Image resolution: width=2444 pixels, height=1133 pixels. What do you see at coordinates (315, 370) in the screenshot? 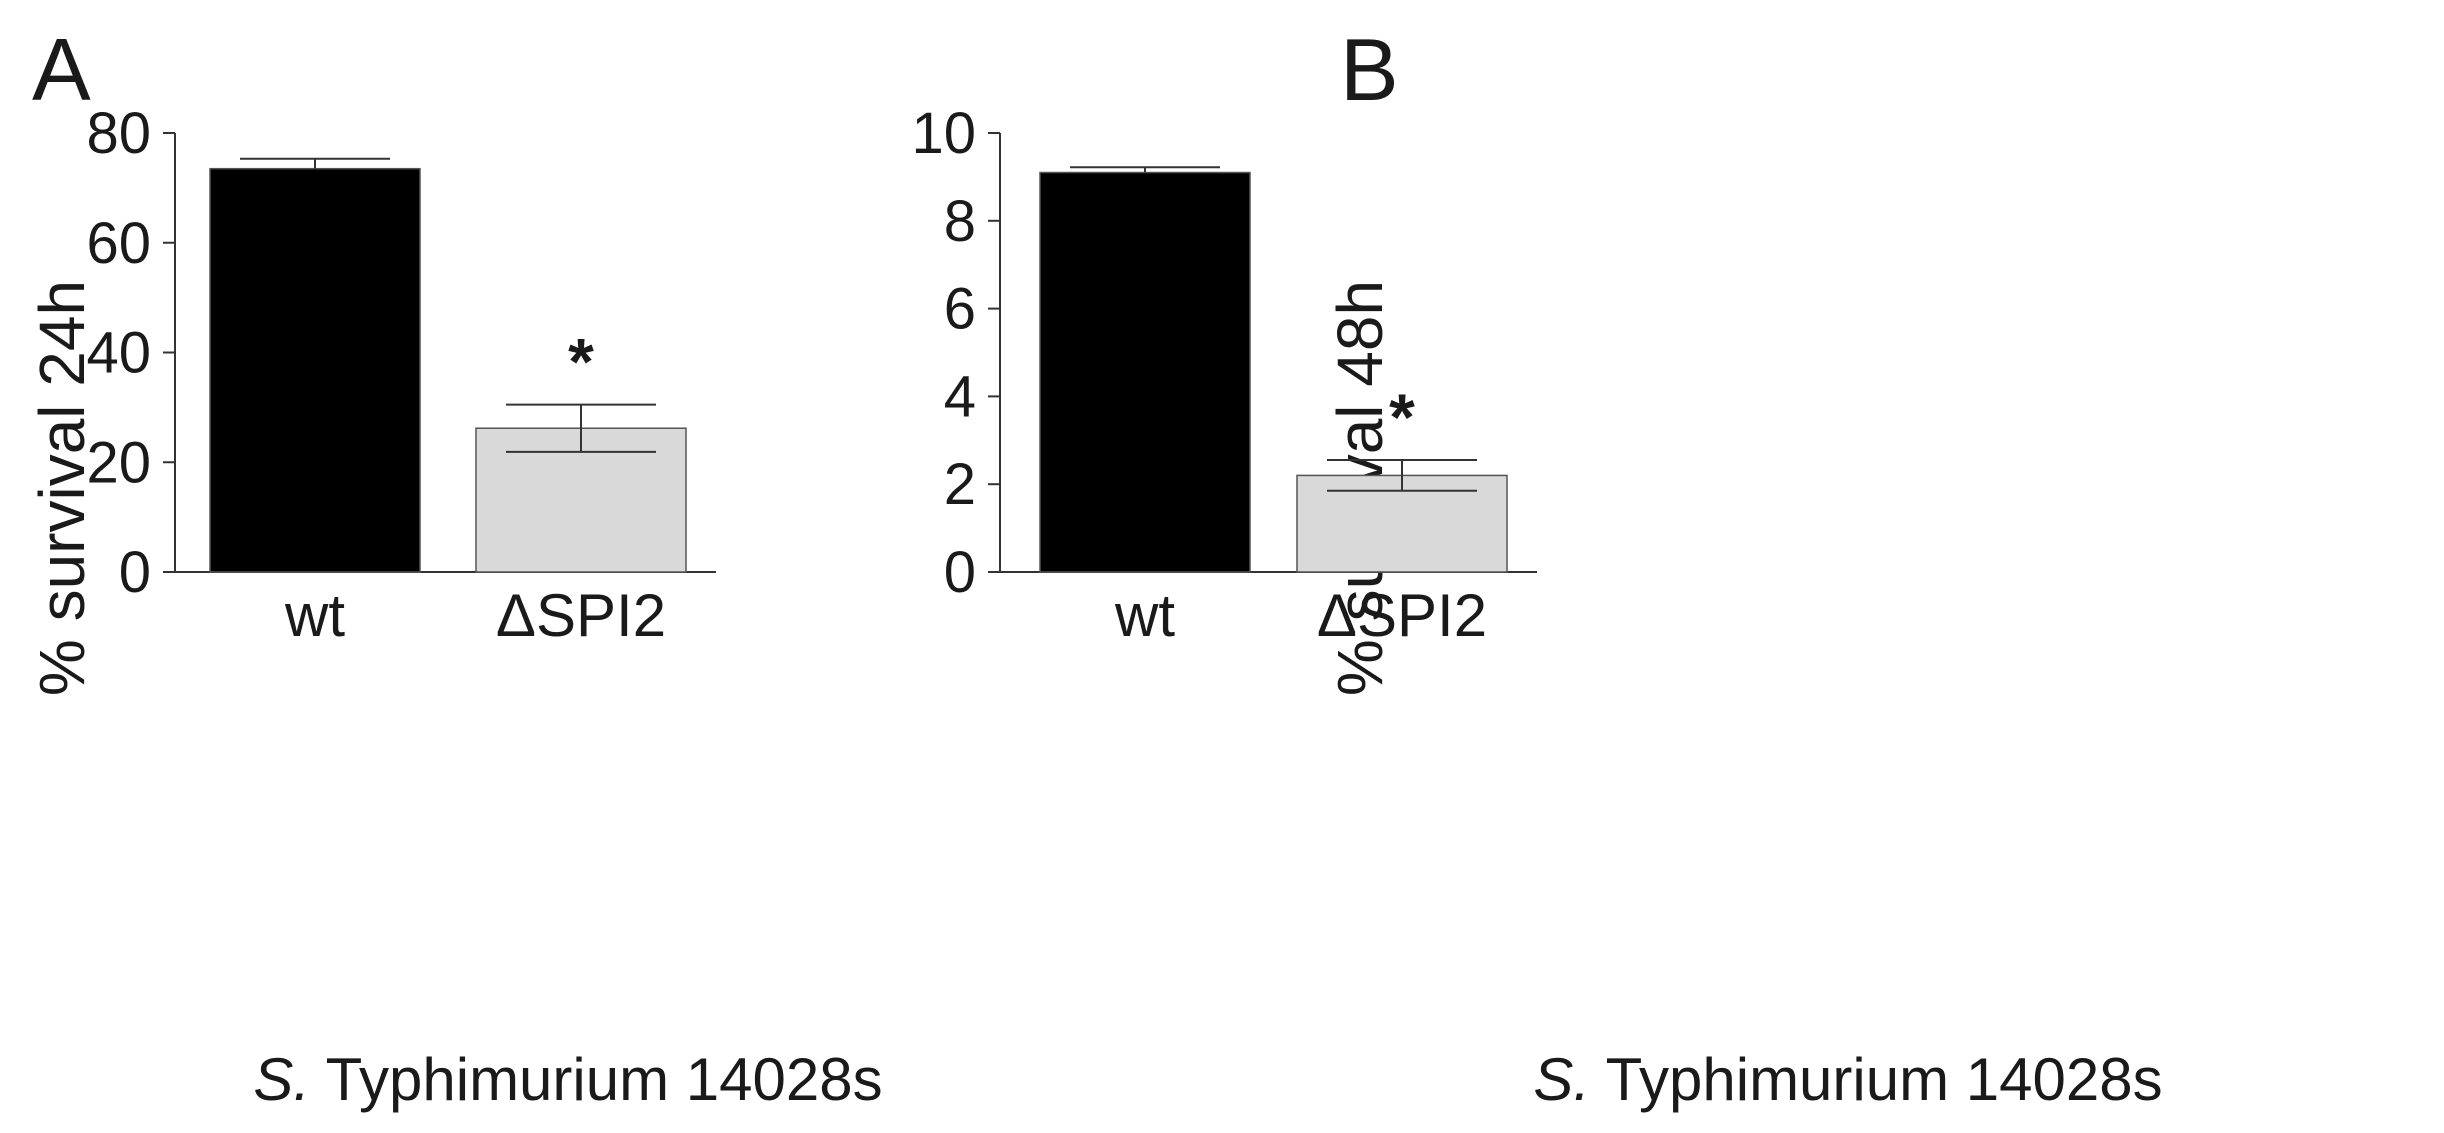
I see `panel-a-bar` at bounding box center [315, 370].